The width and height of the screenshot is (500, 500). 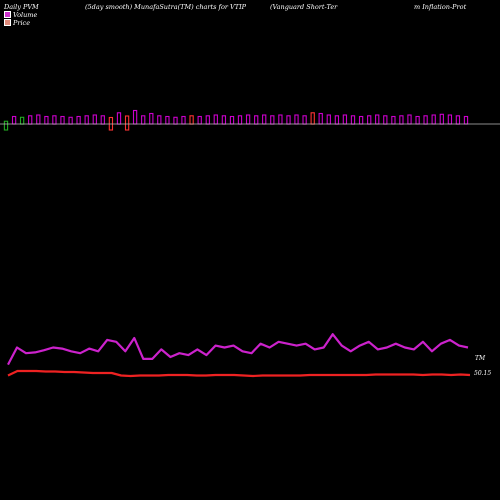 What do you see at coordinates (7, 22) in the screenshot?
I see `legend-price-swatch` at bounding box center [7, 22].